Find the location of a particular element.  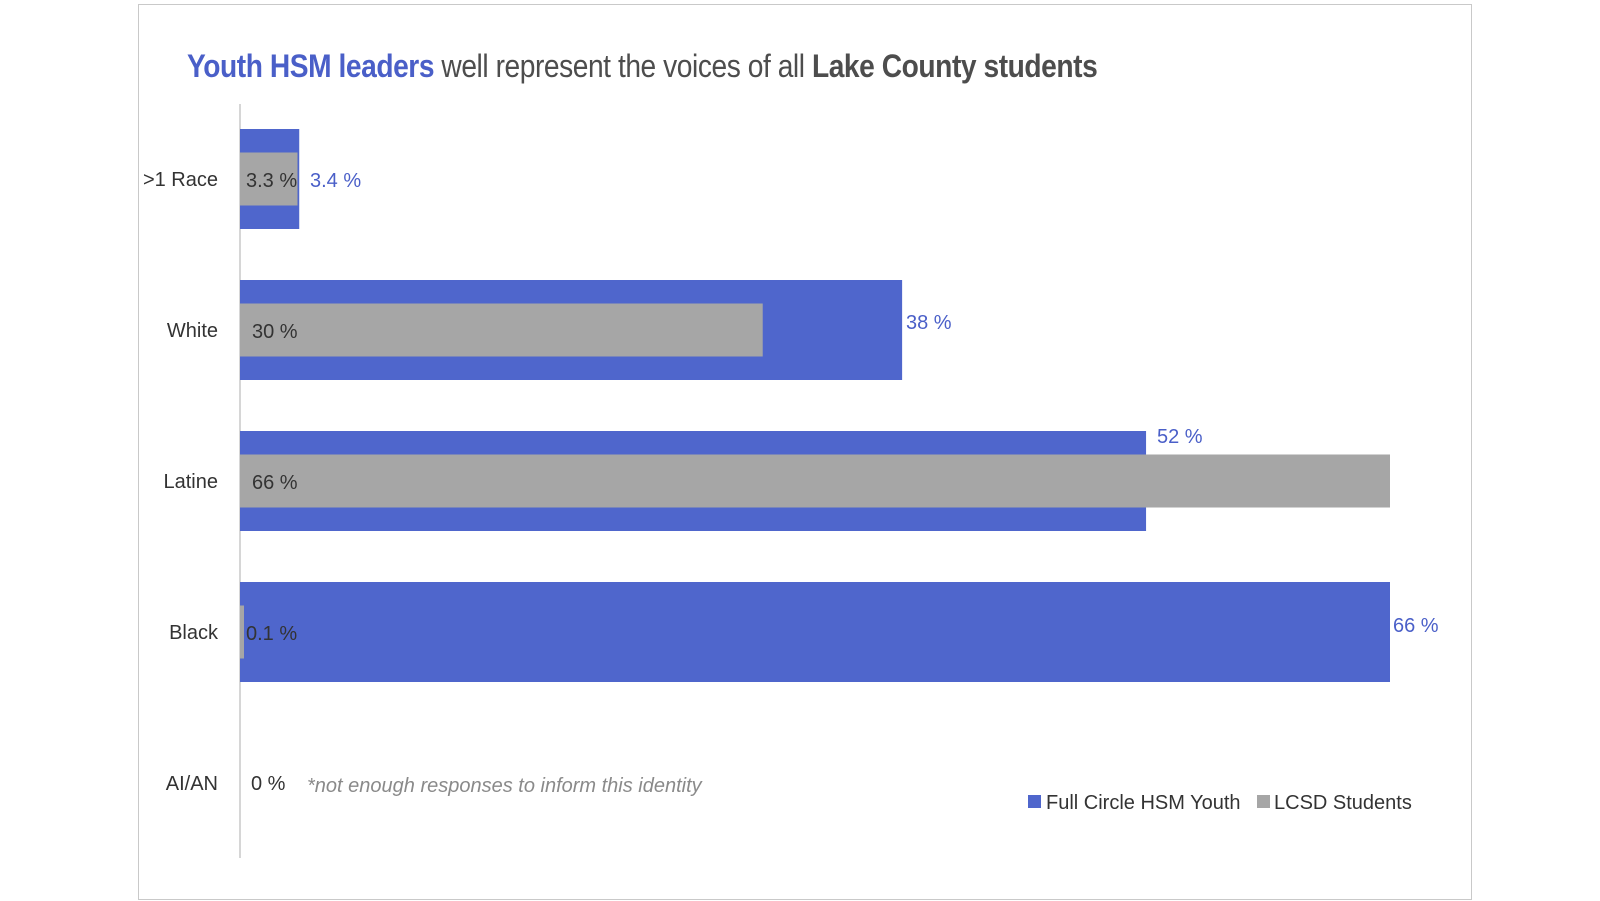

category-label: AI/AN is located at coordinates (192, 784).